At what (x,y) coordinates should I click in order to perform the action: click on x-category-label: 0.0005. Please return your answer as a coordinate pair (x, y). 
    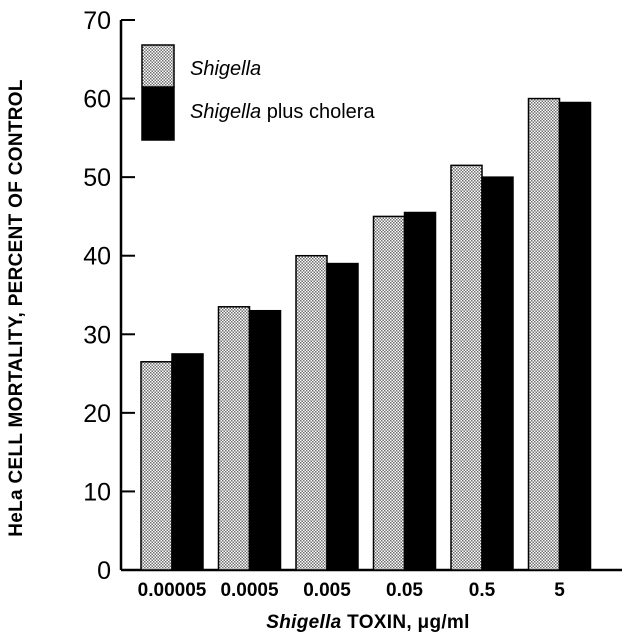
    Looking at the image, I should click on (249, 590).